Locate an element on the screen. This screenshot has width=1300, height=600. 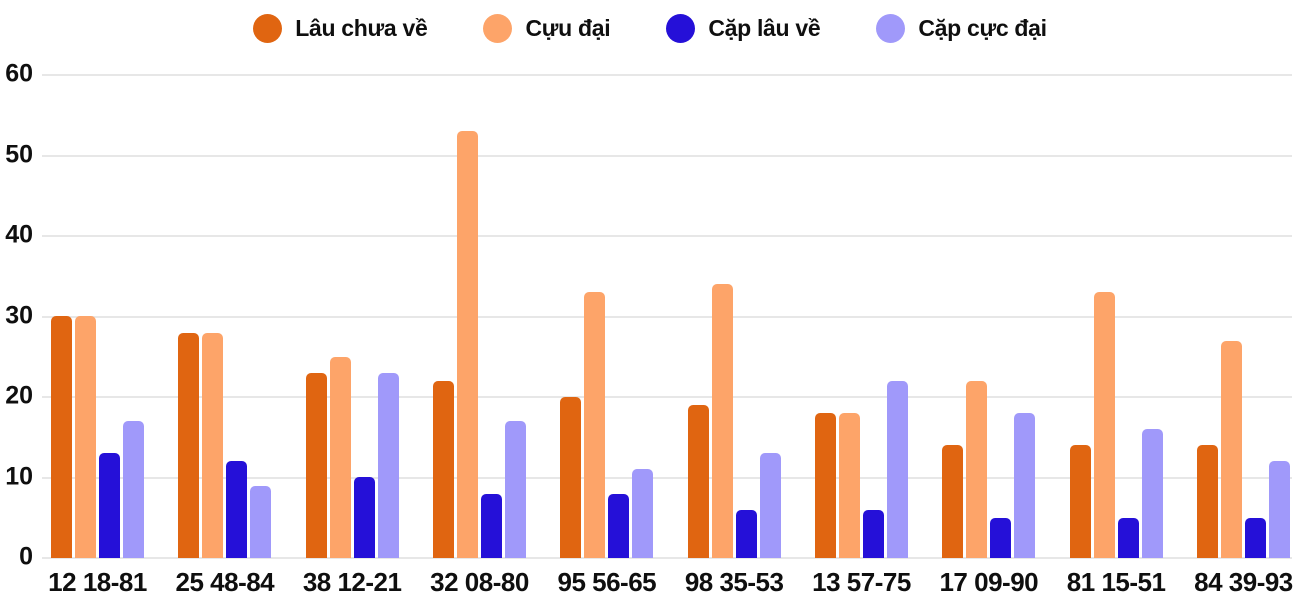
y-axis-tick-label: 40 is located at coordinates (19, 234).